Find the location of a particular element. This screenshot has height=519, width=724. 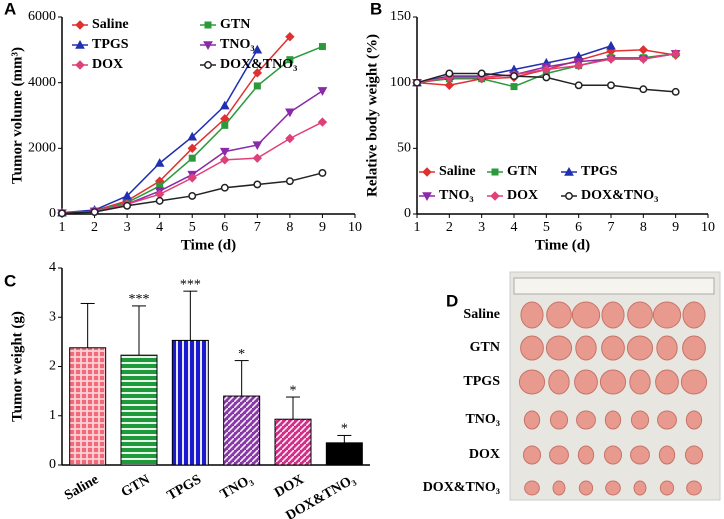

legend-label: TNO₃ is located at coordinates (237, 44).